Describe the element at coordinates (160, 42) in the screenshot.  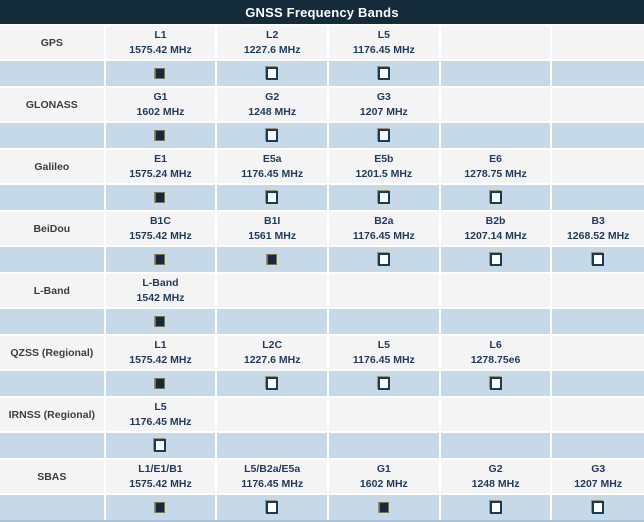
I see `band-cell: L1 1575.42 MHz` at that location.